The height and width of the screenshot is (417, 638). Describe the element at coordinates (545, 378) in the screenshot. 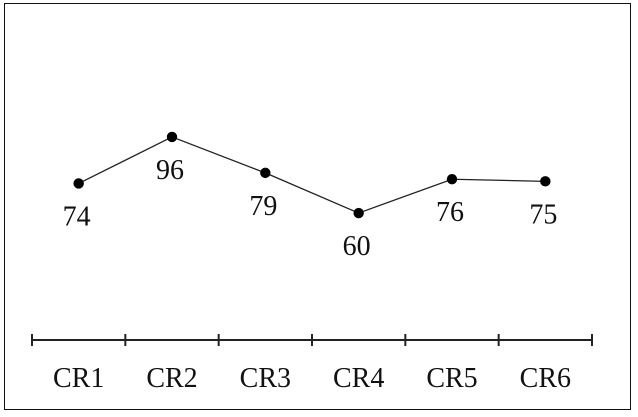

I see `x-tick-label: CR6` at that location.